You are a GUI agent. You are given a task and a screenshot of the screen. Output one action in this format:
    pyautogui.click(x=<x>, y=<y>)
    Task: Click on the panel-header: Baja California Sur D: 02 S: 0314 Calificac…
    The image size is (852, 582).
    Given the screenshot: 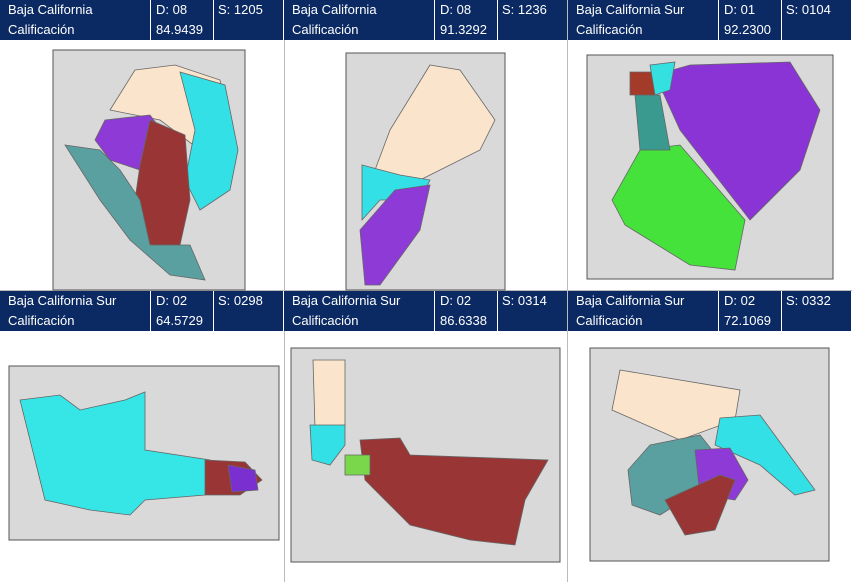 What is the action you would take?
    pyautogui.click(x=425, y=311)
    